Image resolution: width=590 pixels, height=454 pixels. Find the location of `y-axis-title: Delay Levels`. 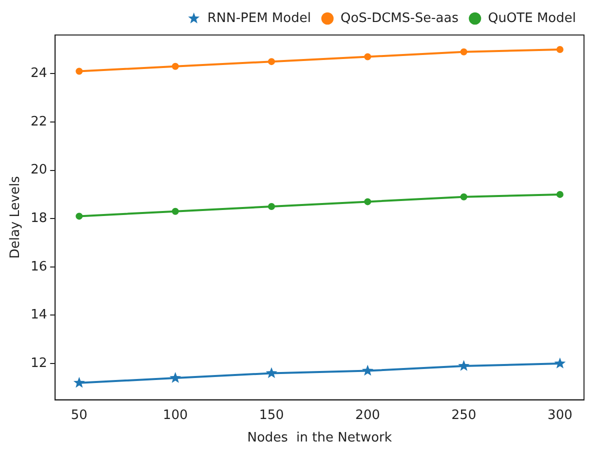

y-axis-title: Delay Levels is located at coordinates (16, 217).